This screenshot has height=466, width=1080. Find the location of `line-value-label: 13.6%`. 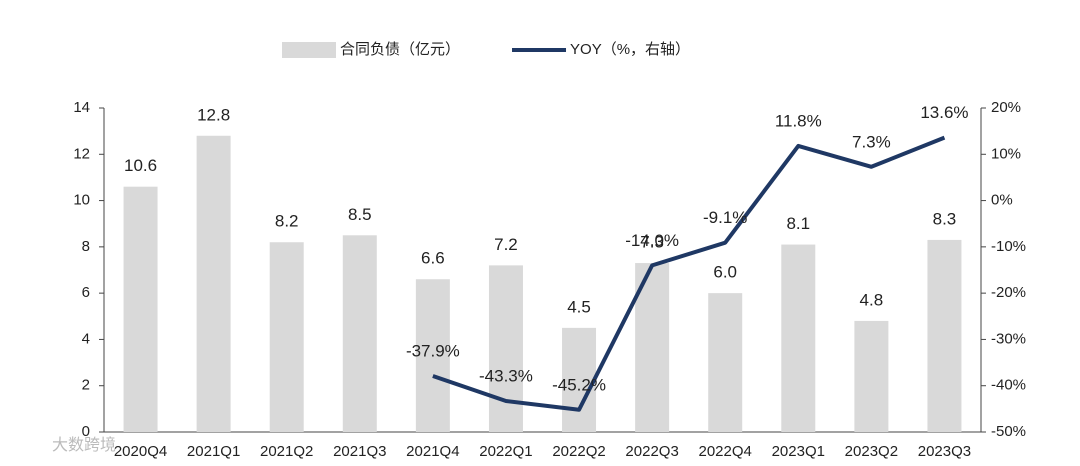

line-value-label: 13.6% is located at coordinates (944, 112).